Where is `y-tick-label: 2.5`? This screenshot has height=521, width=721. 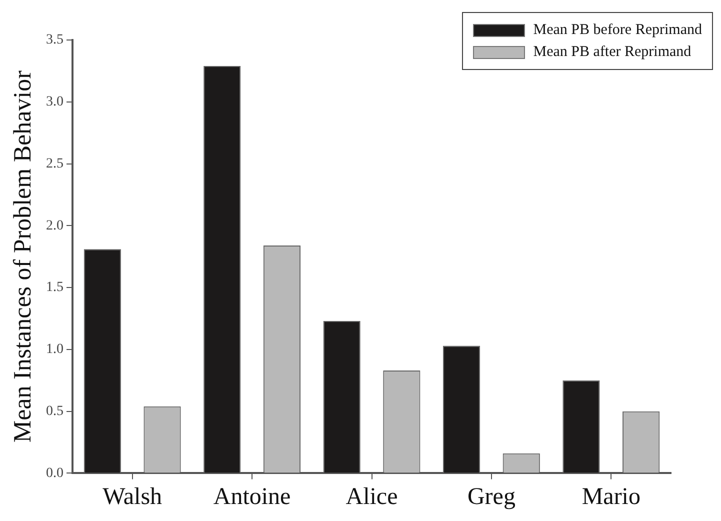 y-tick-label: 2.5 is located at coordinates (55, 164).